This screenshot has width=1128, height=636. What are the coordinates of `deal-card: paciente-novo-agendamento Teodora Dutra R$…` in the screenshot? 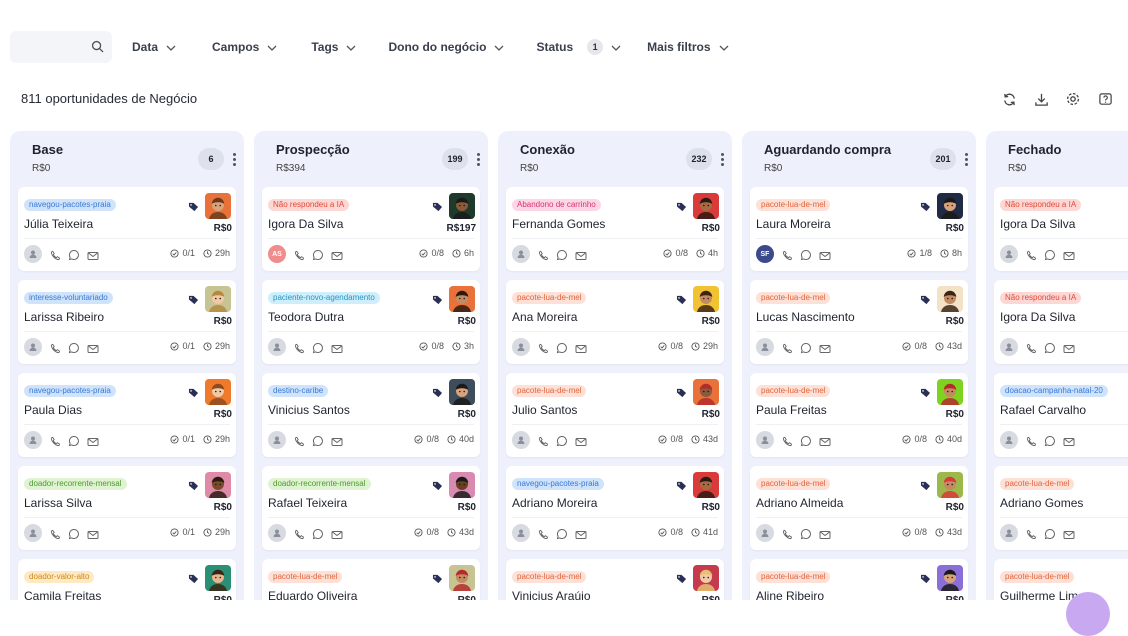 It's located at (371, 322).